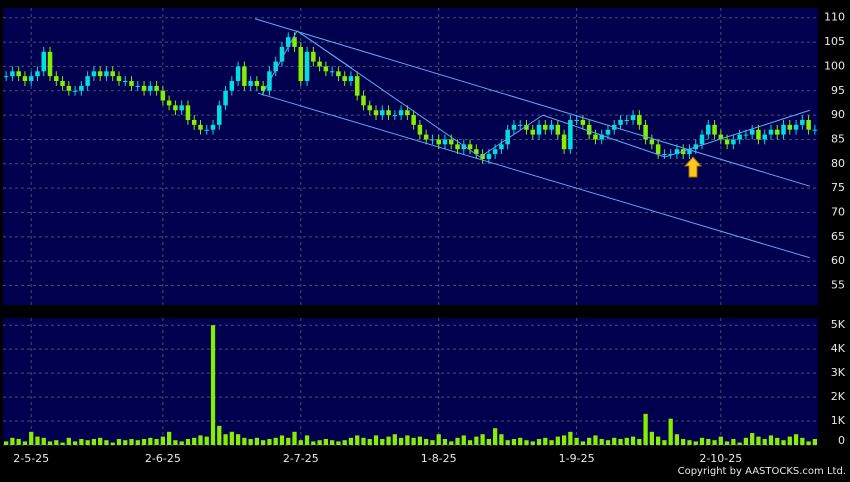 Image resolution: width=850 pixels, height=482 pixels. What do you see at coordinates (838, 114) in the screenshot?
I see `y-tick-label: 90` at bounding box center [838, 114].